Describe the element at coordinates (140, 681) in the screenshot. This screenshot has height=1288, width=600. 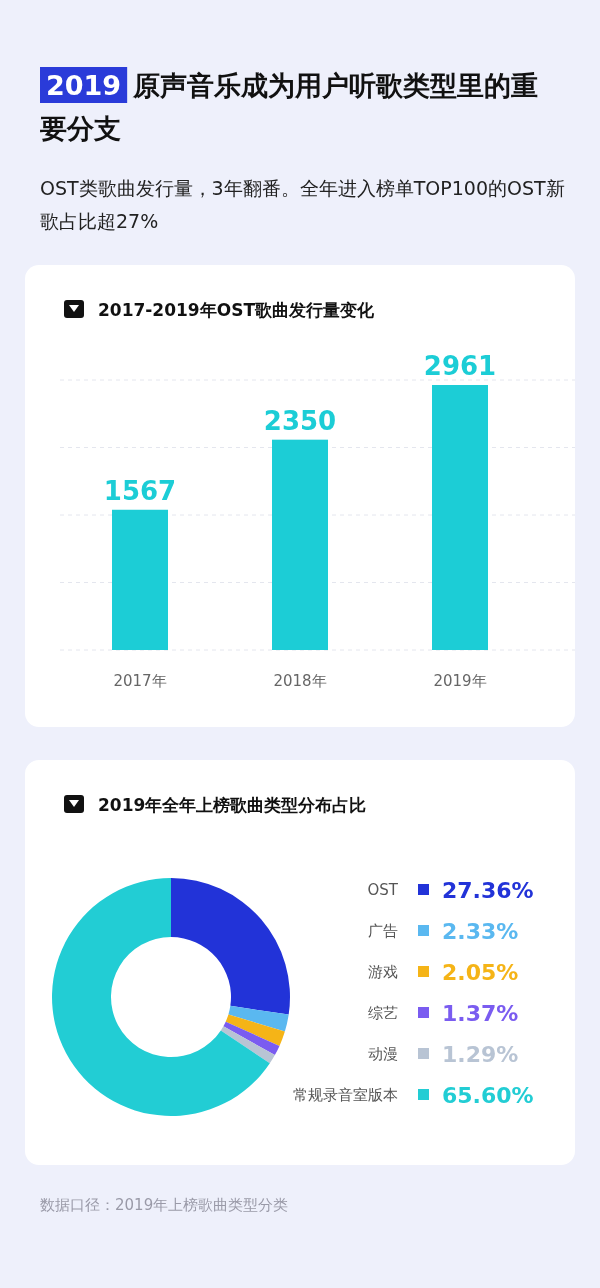
I see `x-tick-label: 2017年` at that location.